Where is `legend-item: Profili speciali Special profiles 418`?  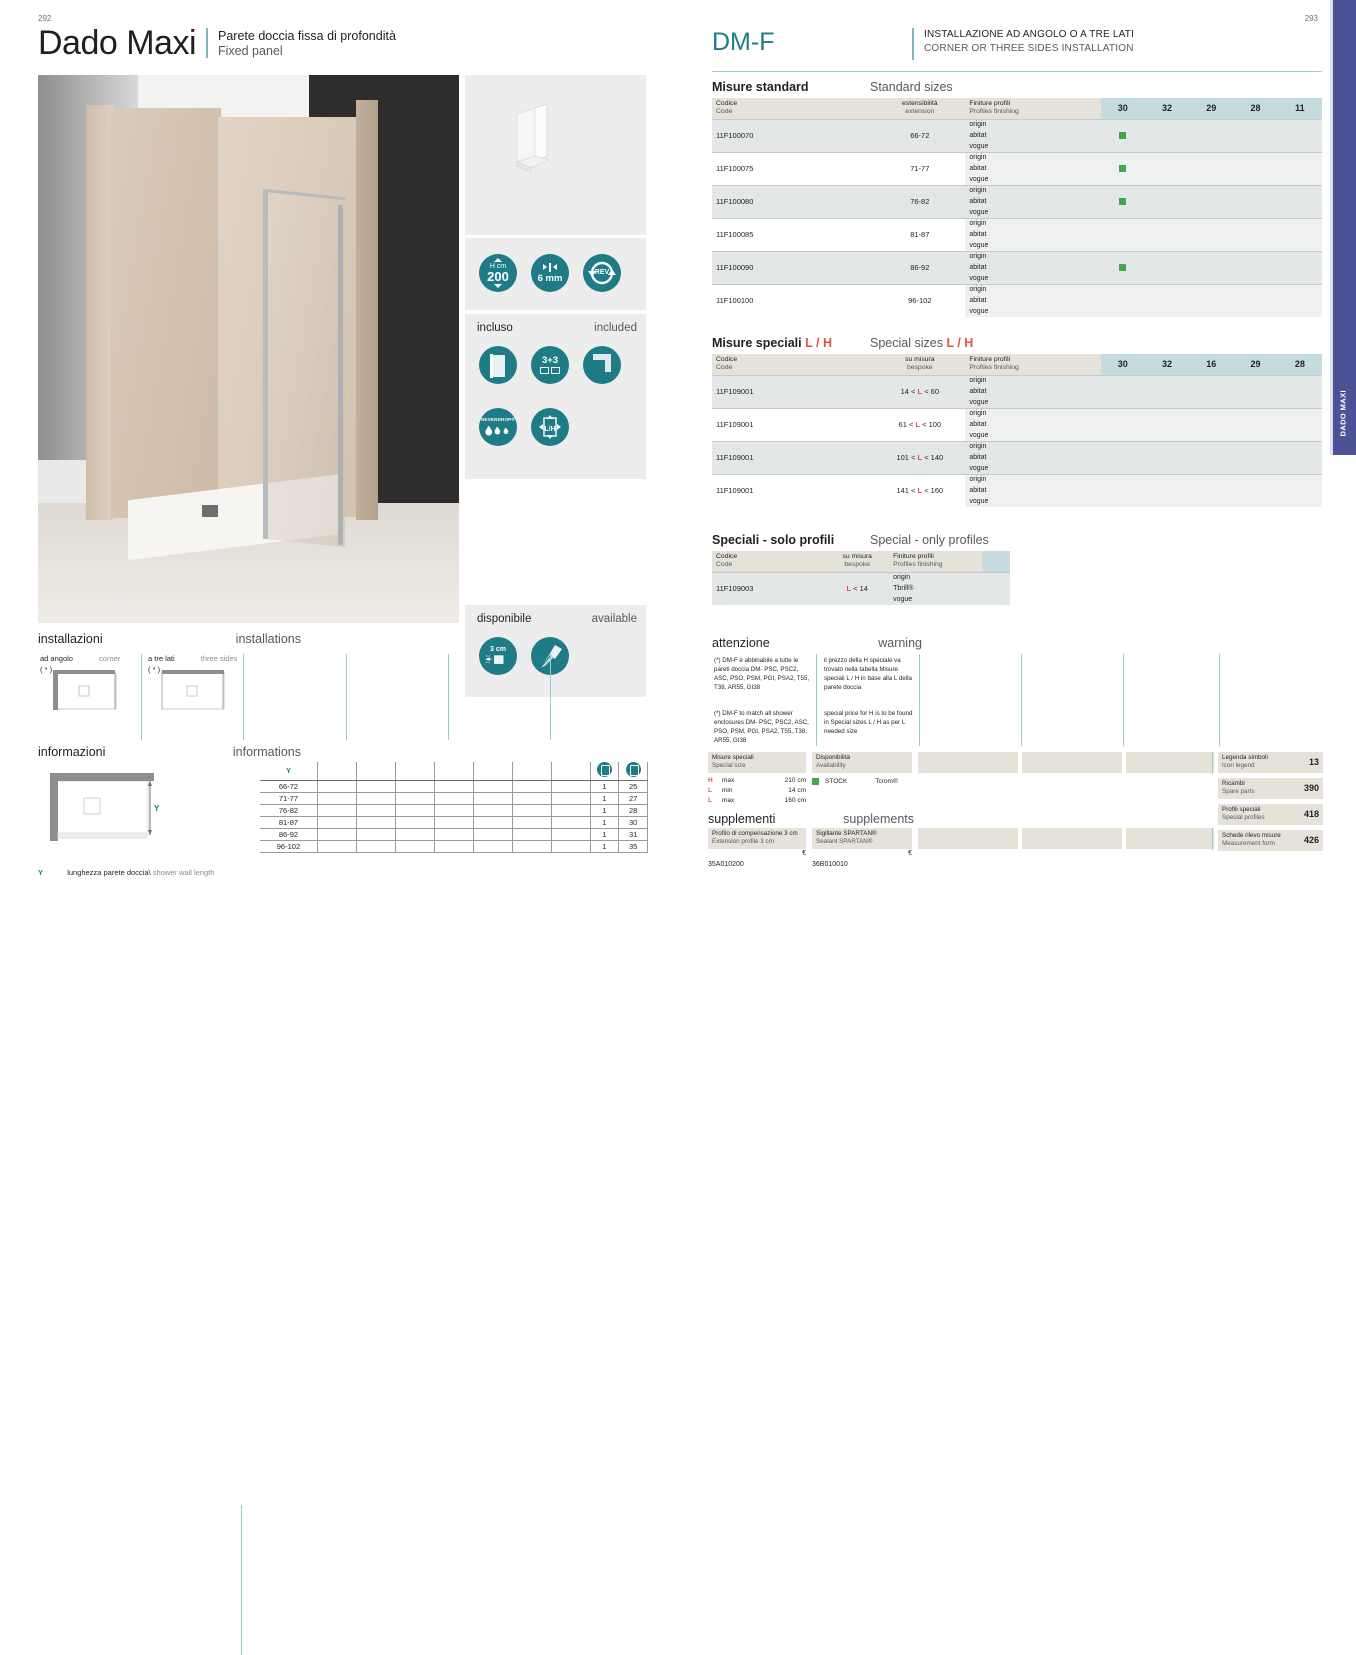
legend-item: Profili speciali Special profiles 418 is located at coordinates (1270, 814).